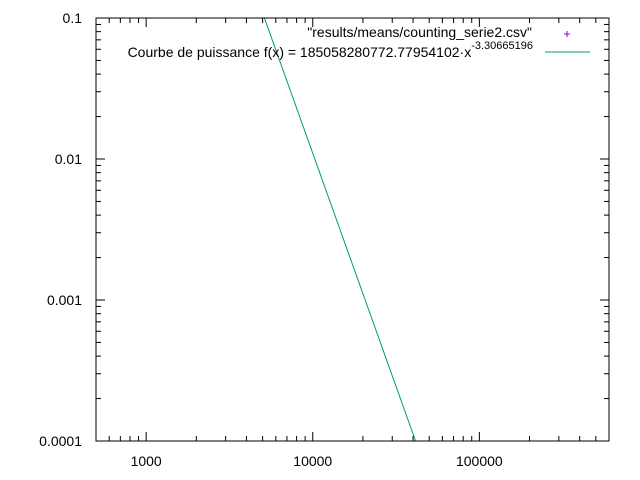 The image size is (640, 480). I want to click on x-tick-label: 1000, so click(146, 461).